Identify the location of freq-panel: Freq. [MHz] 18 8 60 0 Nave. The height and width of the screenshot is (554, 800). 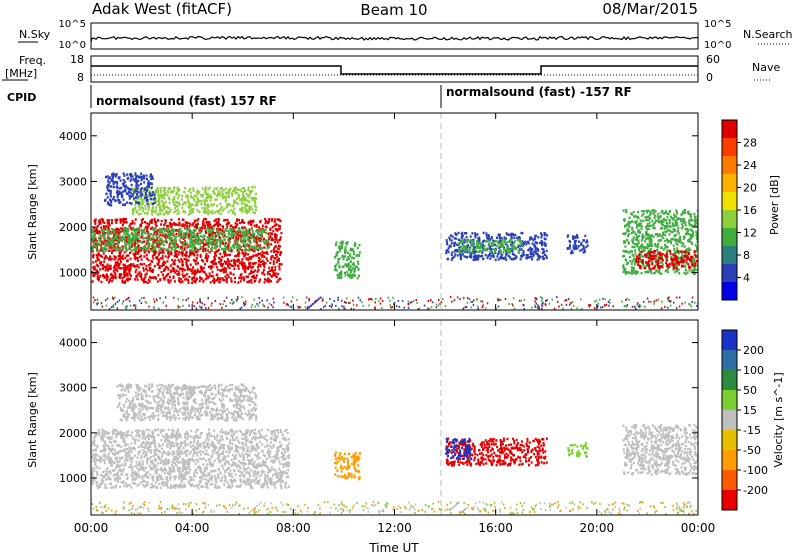
(391, 68).